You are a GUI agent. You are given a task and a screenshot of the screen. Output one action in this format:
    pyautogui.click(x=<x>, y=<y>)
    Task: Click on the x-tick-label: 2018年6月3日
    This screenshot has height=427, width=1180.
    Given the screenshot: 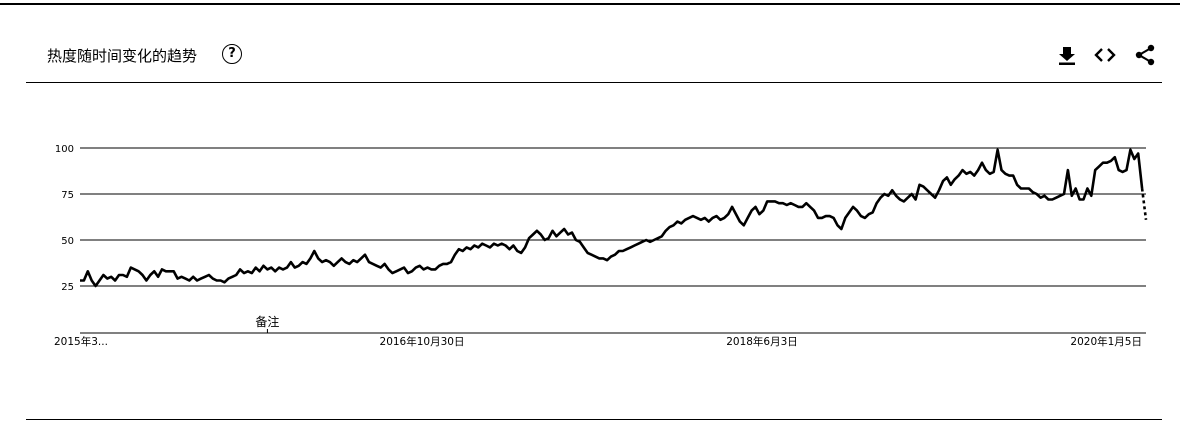 What is the action you would take?
    pyautogui.click(x=762, y=341)
    